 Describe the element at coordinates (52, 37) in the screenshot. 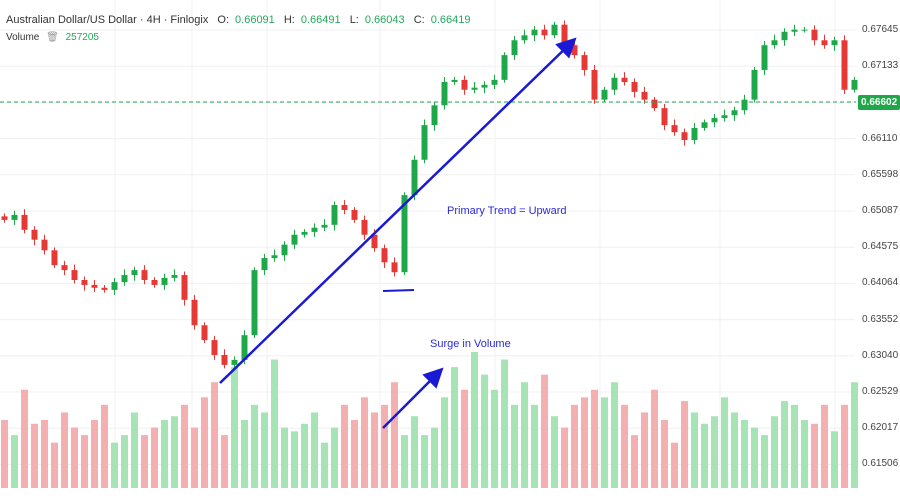

I see `trash-icon: 🗑` at that location.